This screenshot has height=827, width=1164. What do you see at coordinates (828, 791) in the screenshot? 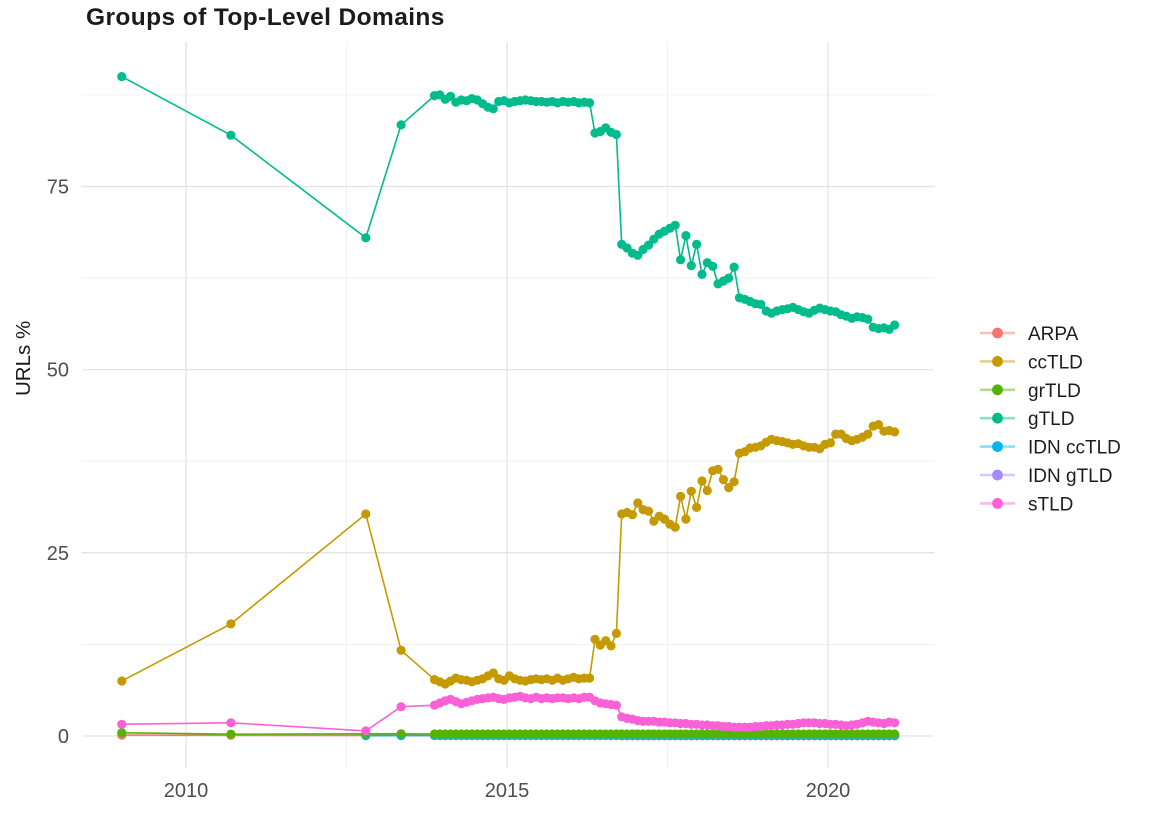
I see `x-tick-label: 2020` at bounding box center [828, 791].